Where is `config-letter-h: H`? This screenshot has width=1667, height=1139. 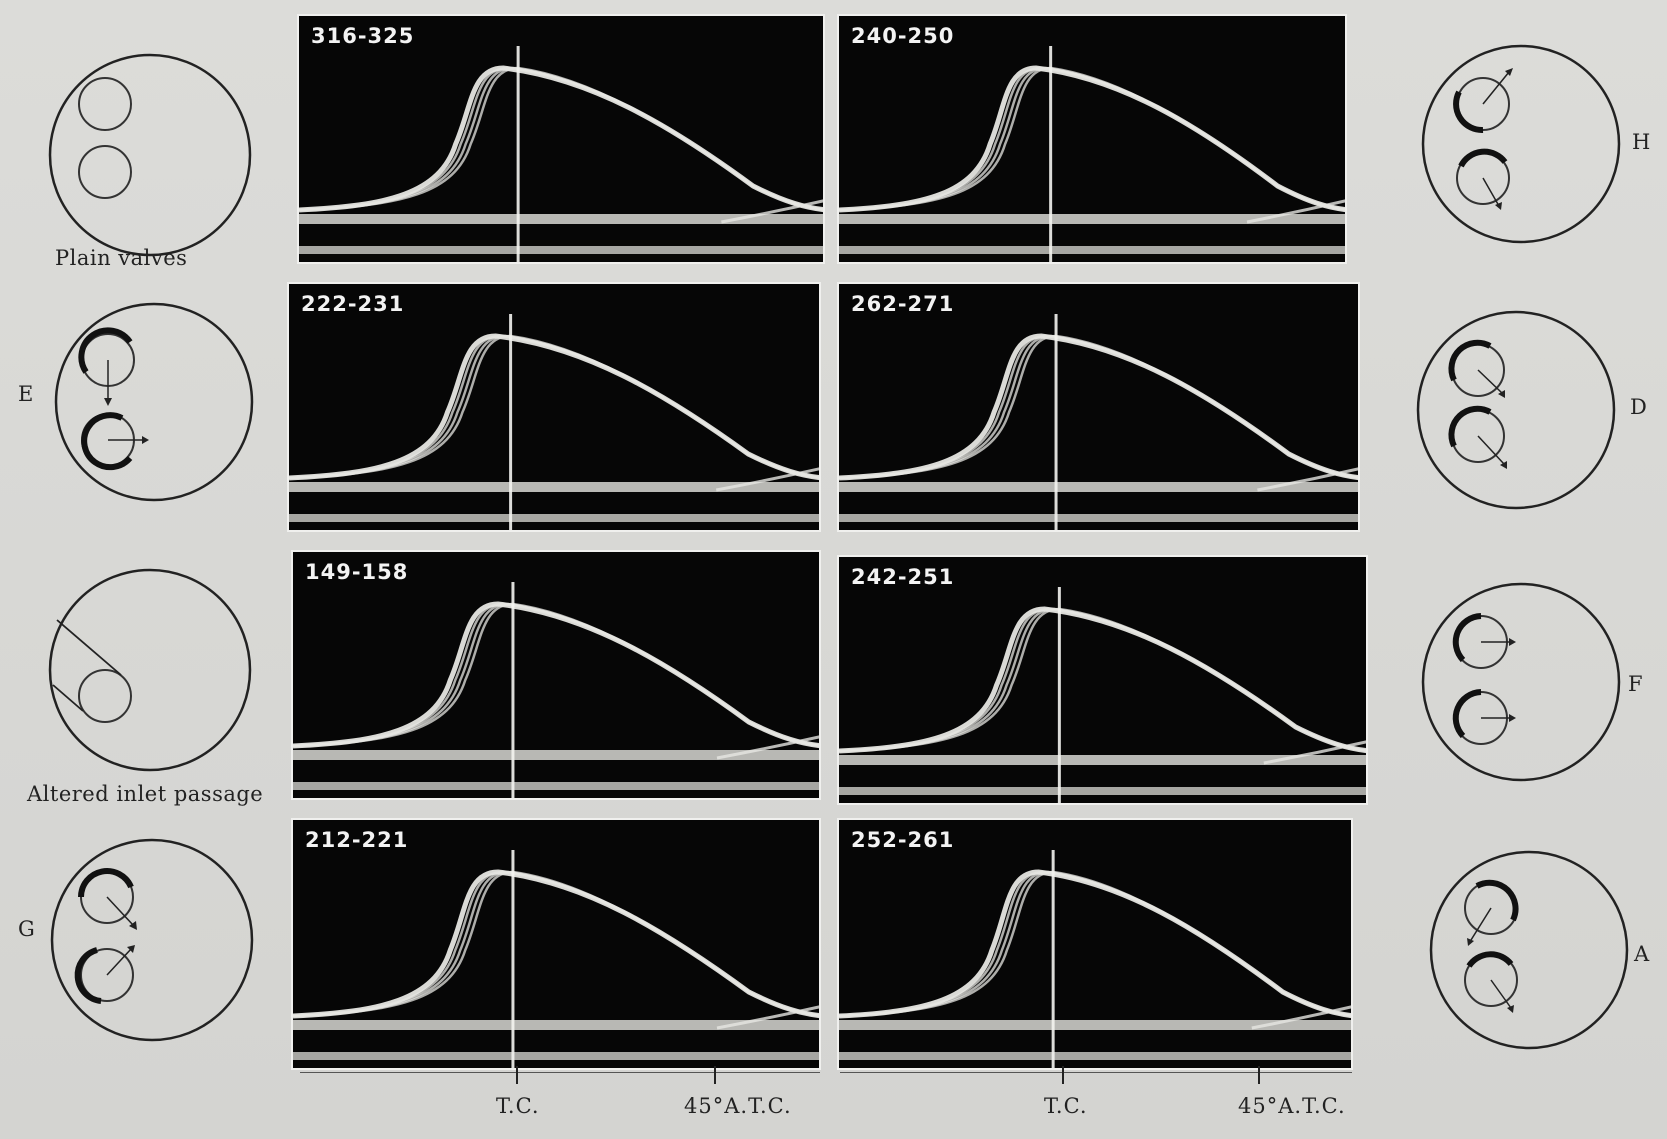
config-letter-h: H is located at coordinates (1641, 142).